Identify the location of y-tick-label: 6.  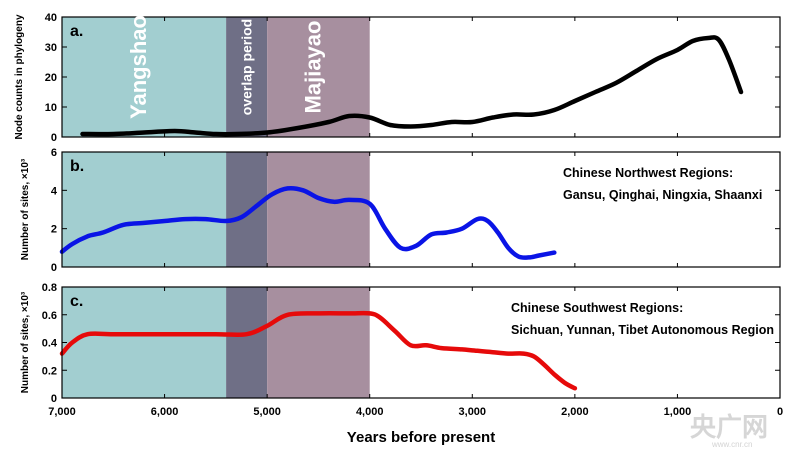
(54, 153).